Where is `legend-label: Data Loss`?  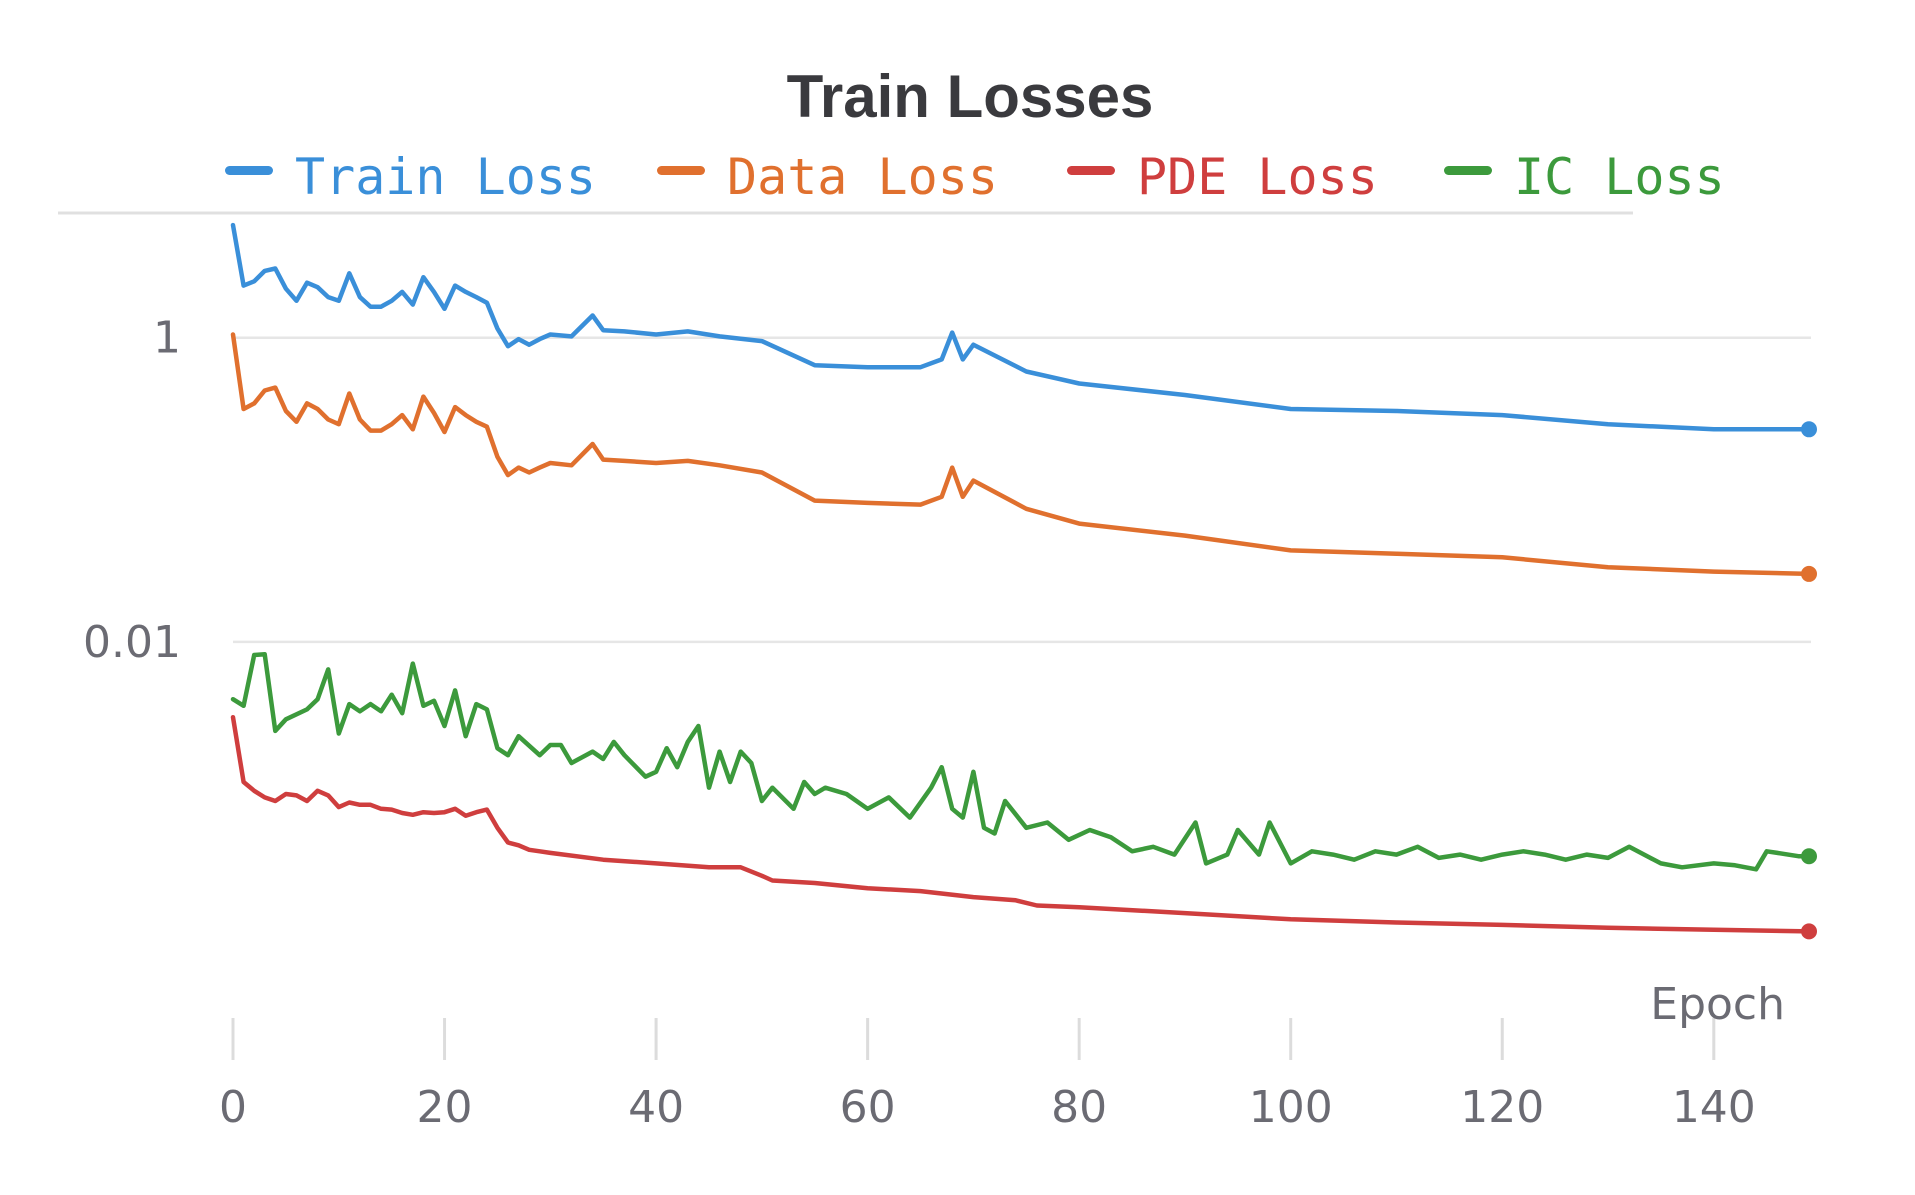
legend-label: Data Loss is located at coordinates (862, 177).